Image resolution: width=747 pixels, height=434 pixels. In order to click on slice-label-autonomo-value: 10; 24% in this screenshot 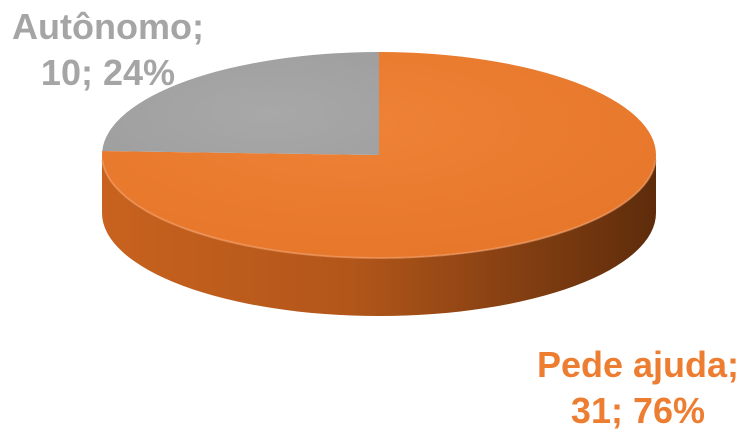, I will do `click(108, 72)`.